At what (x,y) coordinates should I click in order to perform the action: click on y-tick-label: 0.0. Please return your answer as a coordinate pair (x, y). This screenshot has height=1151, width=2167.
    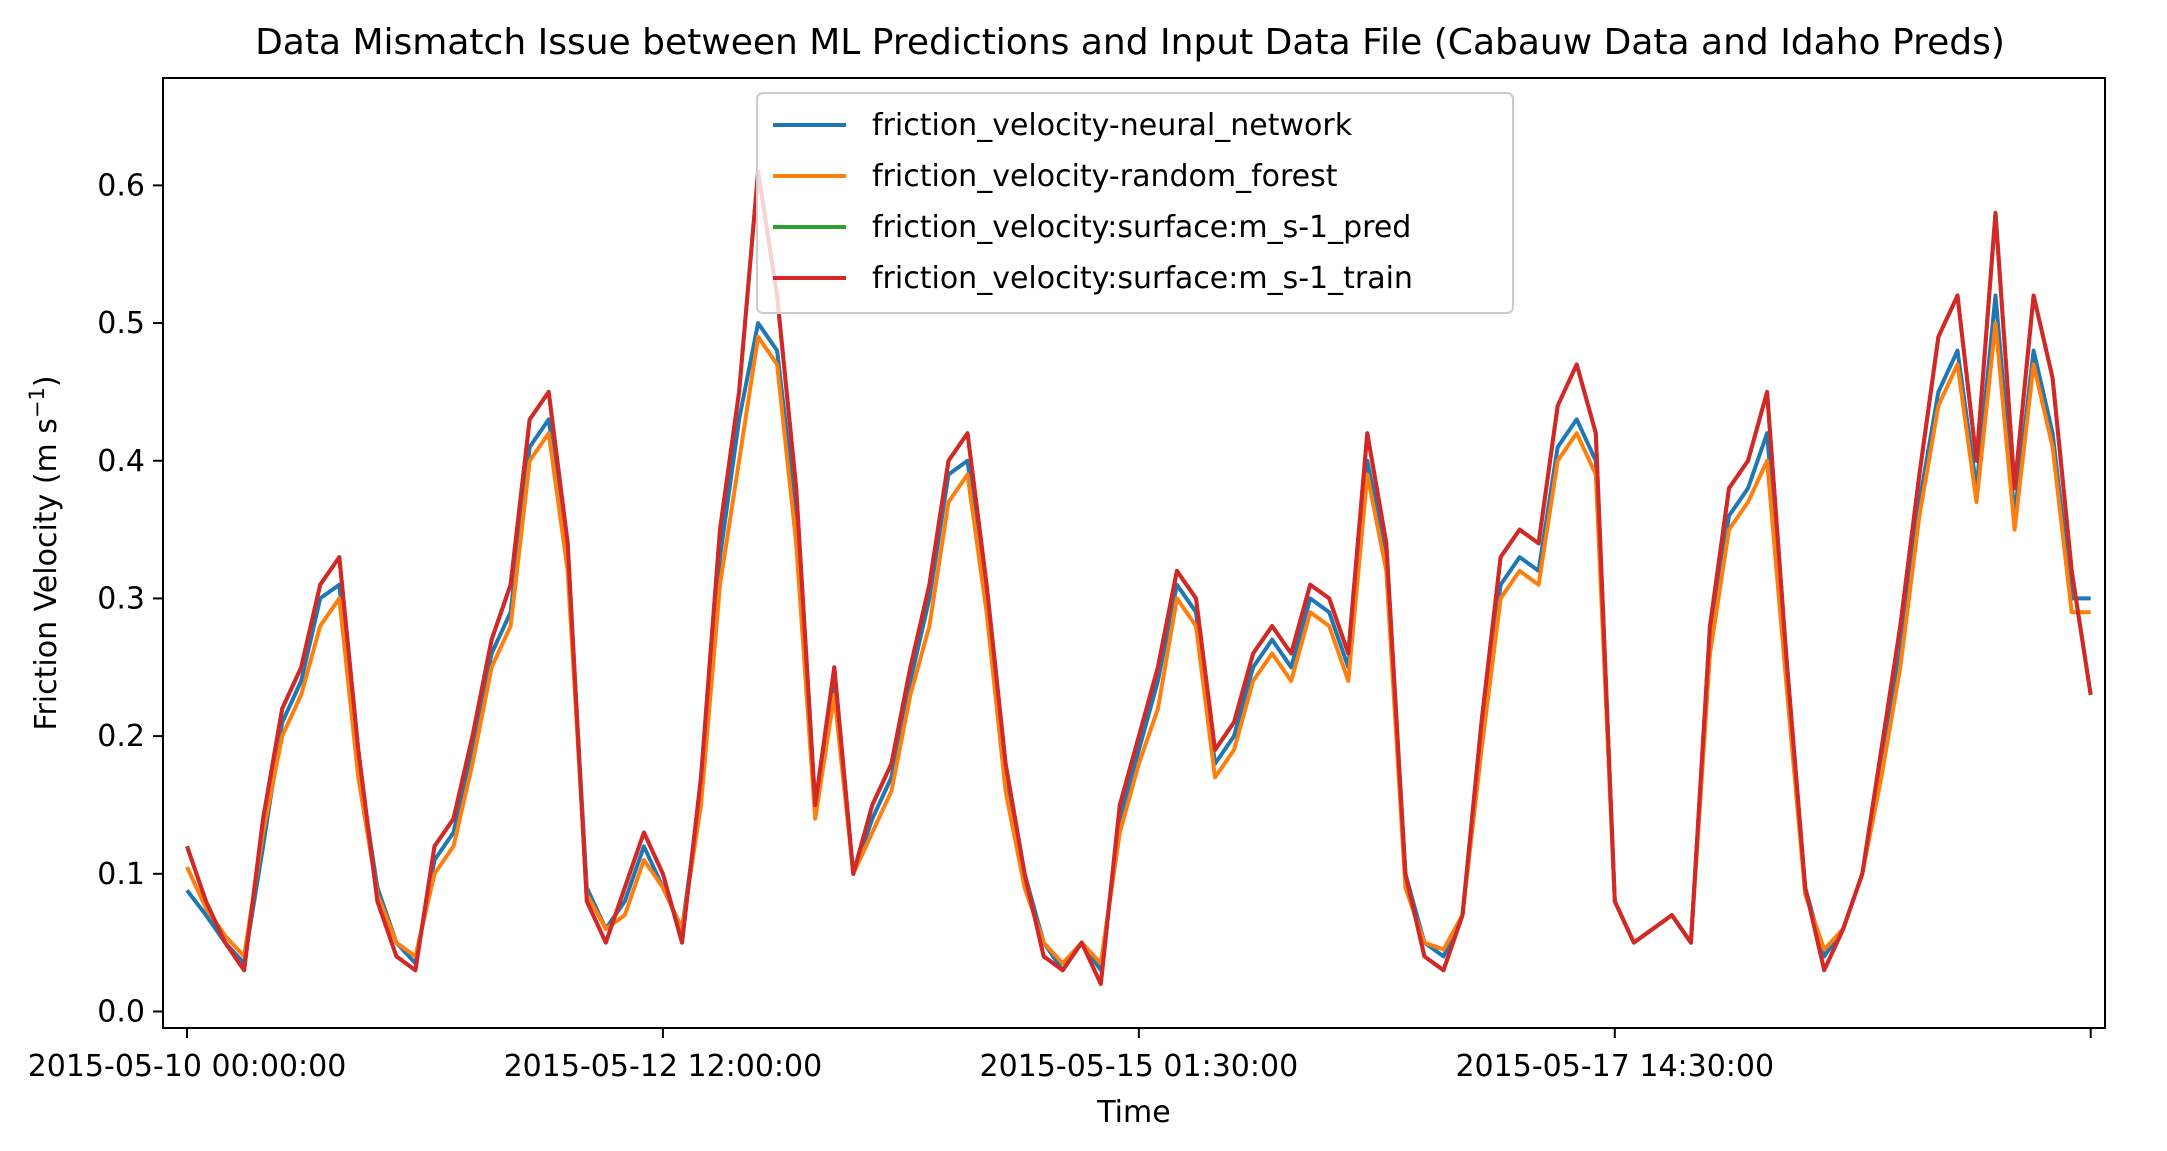
    Looking at the image, I should click on (121, 1011).